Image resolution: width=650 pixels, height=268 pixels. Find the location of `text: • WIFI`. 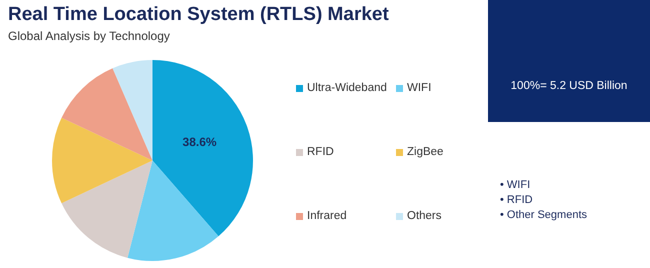

text: • WIFI is located at coordinates (516, 185).